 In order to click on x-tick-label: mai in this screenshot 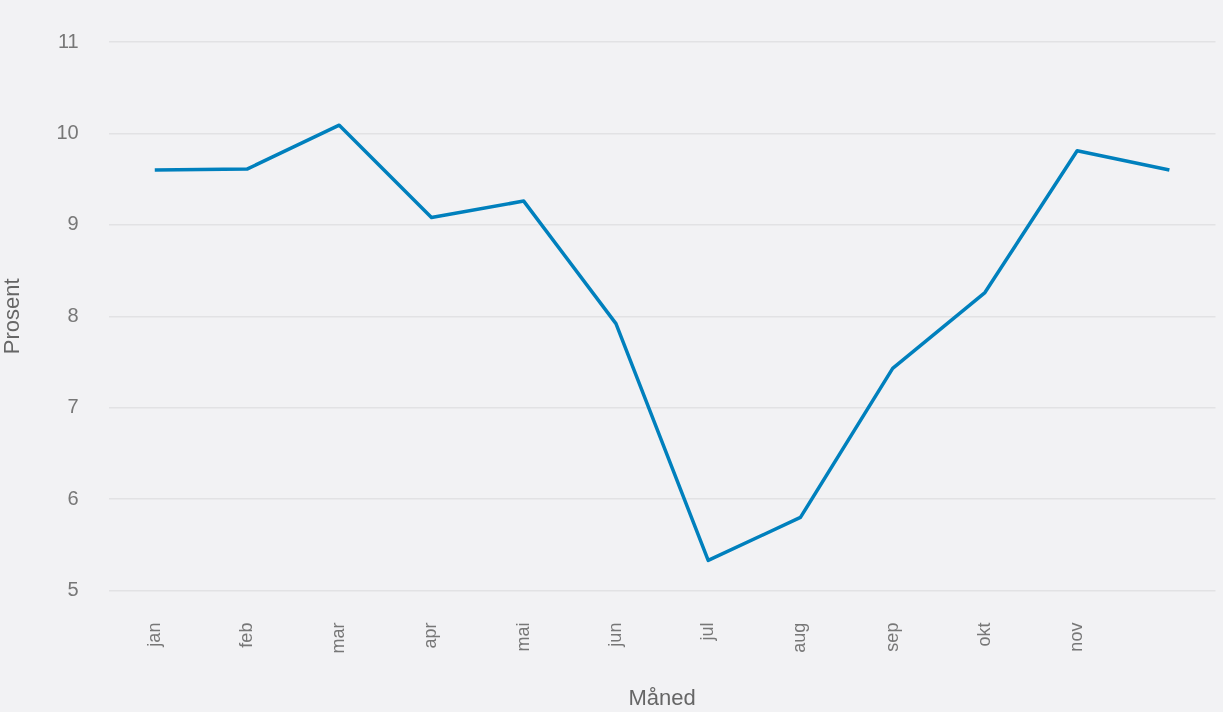, I will do `click(522, 637)`.